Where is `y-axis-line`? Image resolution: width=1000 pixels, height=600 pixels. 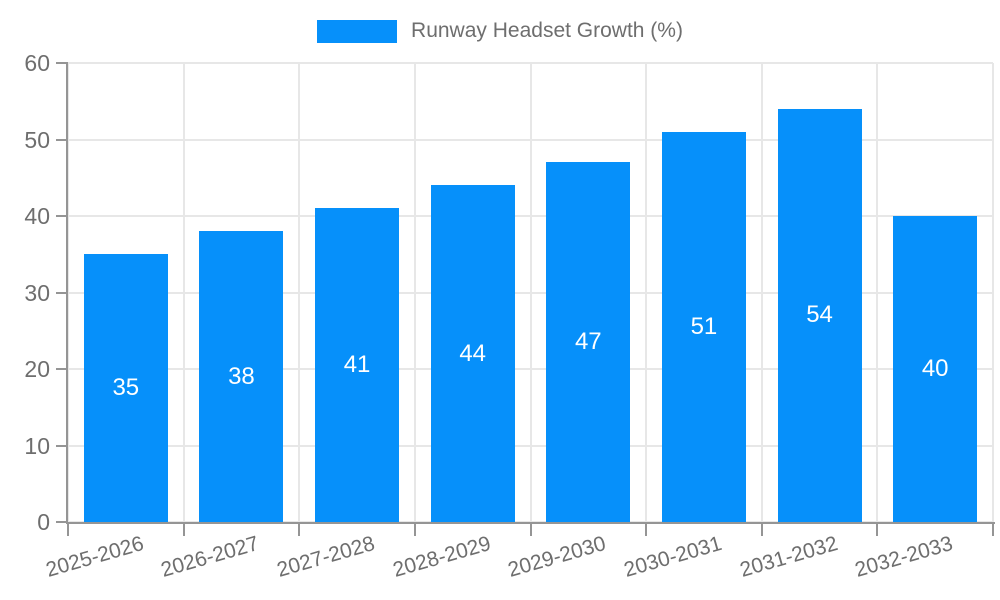 y-axis-line is located at coordinates (67, 293).